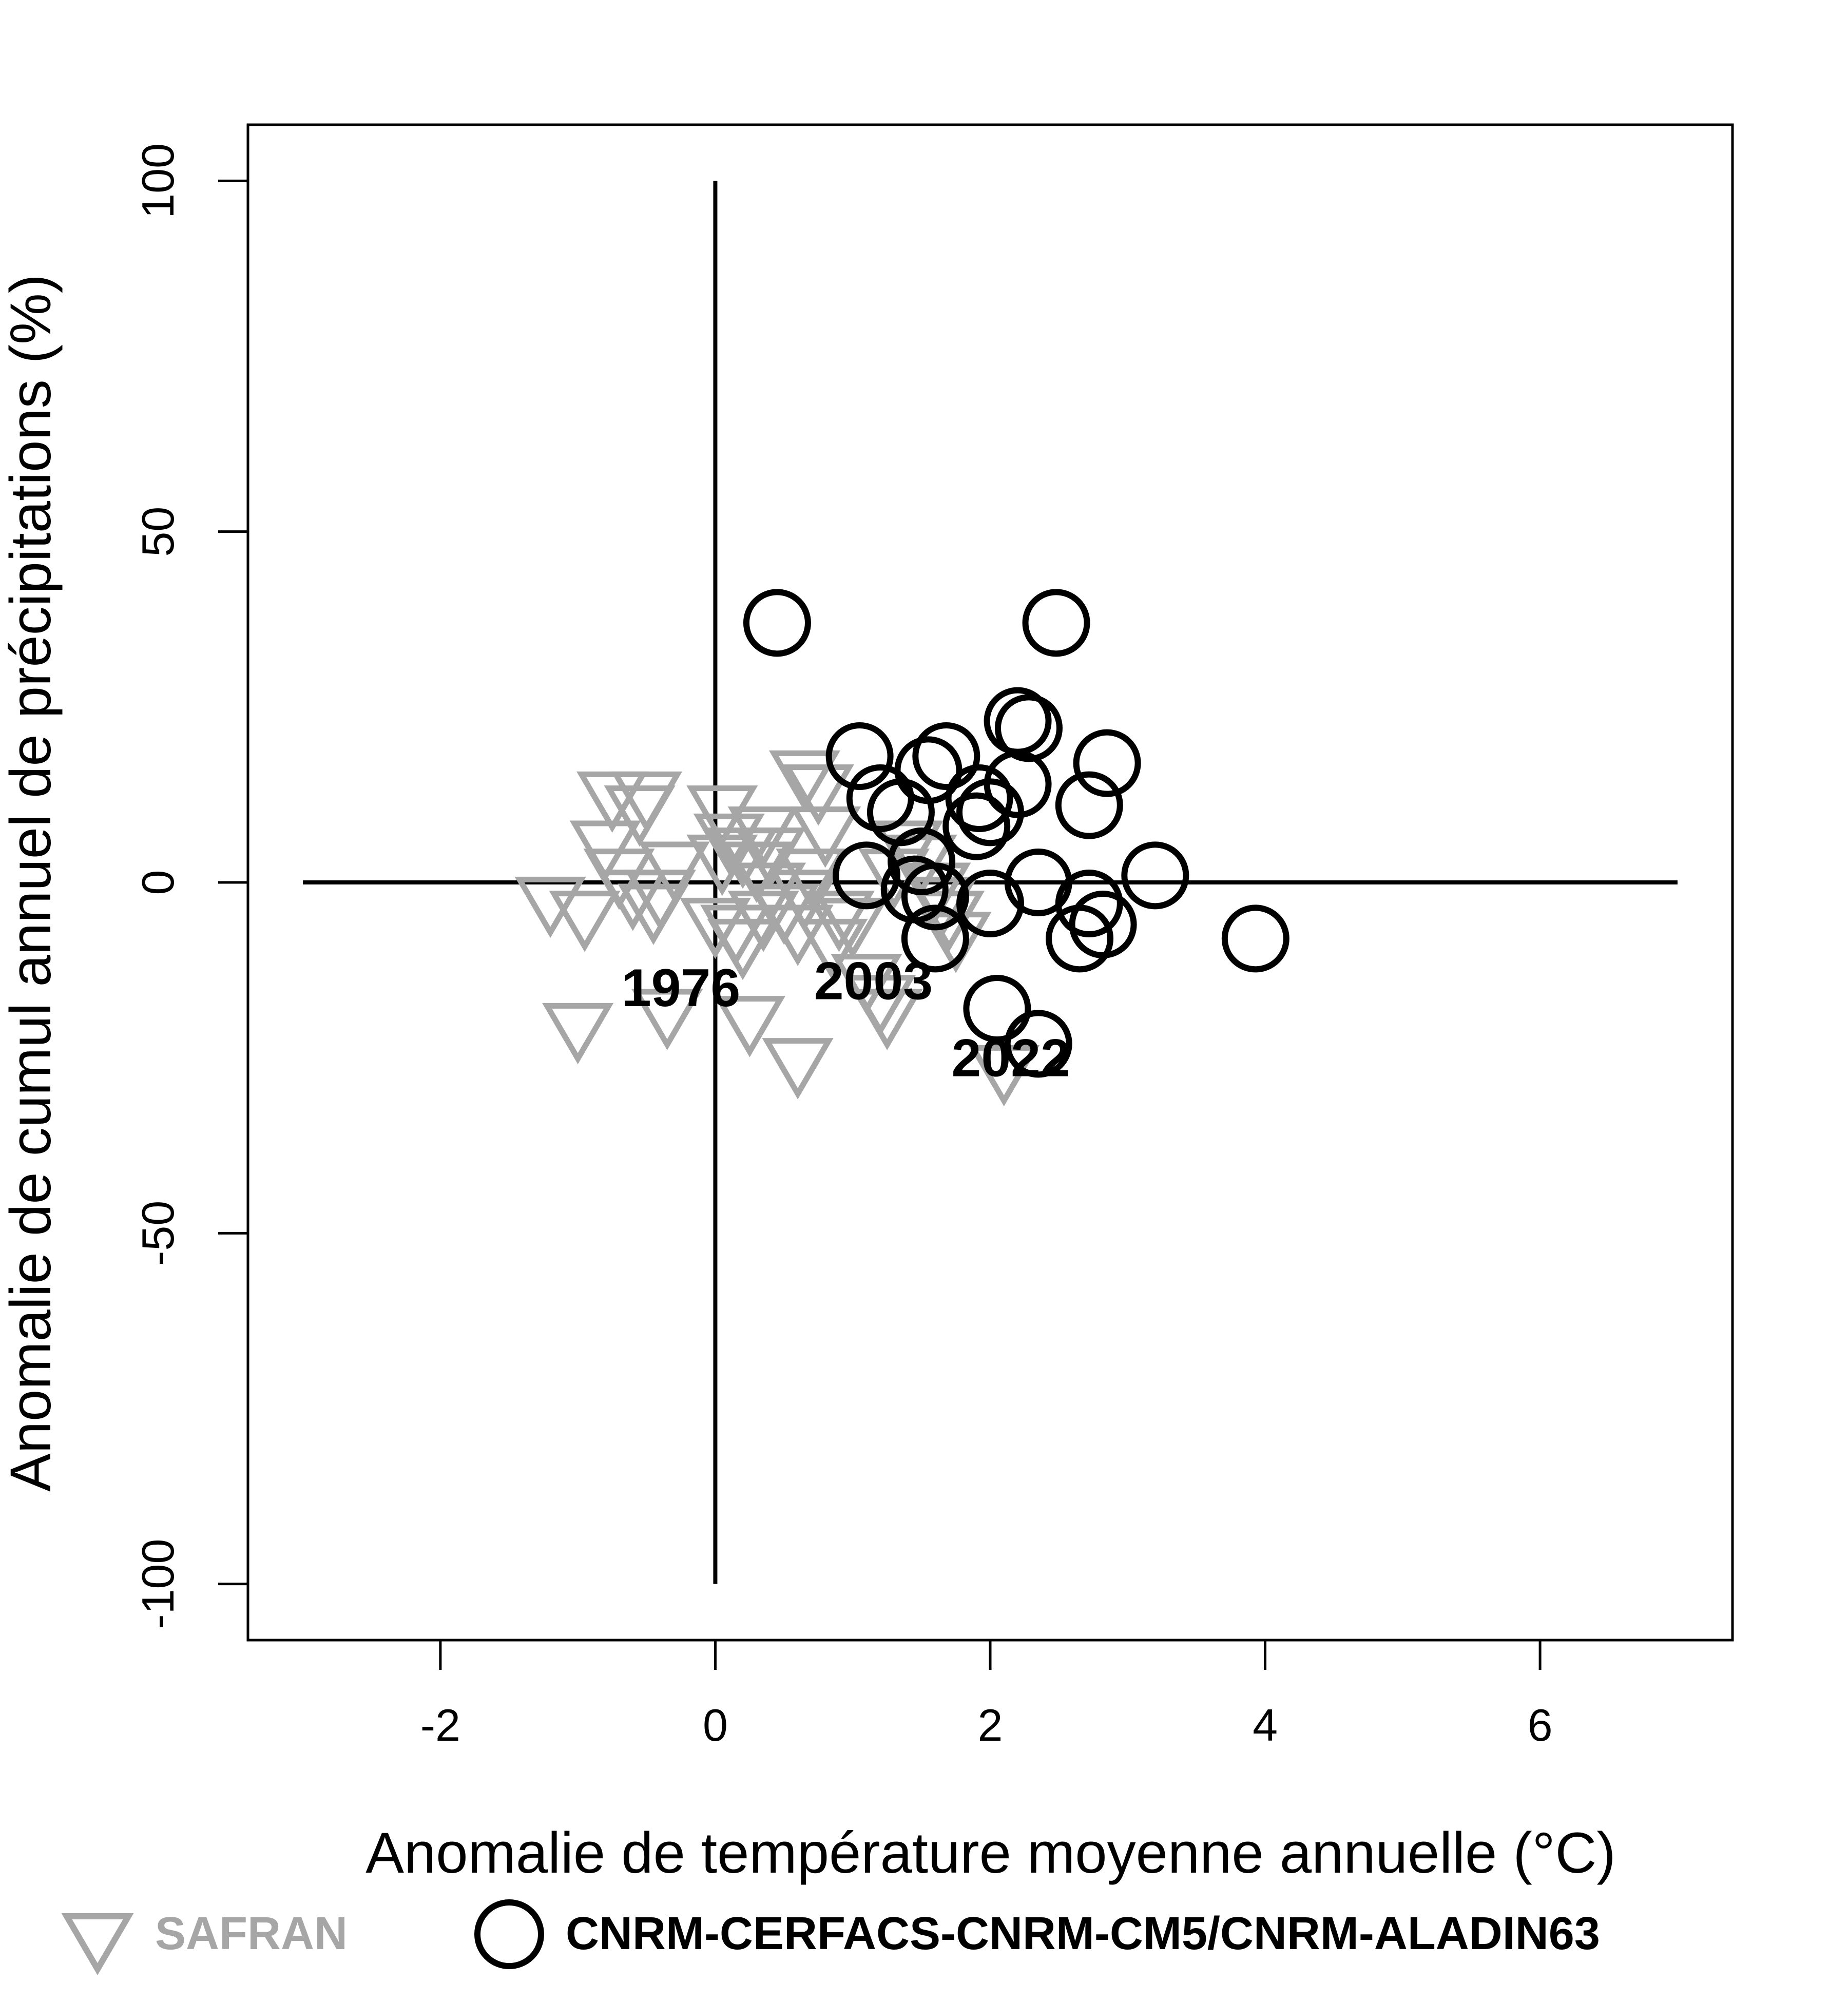 Image resolution: width=1848 pixels, height=2002 pixels. I want to click on y-tick-label: -100, so click(157, 1584).